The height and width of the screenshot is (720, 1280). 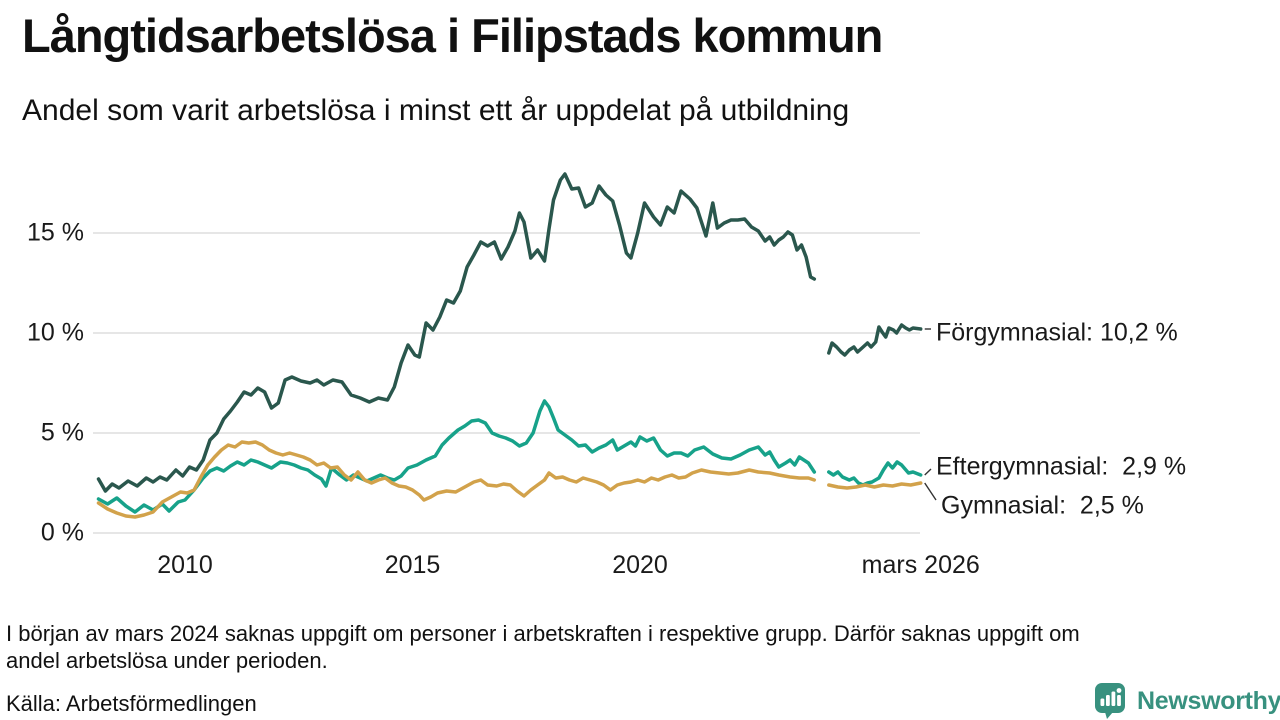 I want to click on newsworthy-logo: Newsworthy, so click(x=1187, y=701).